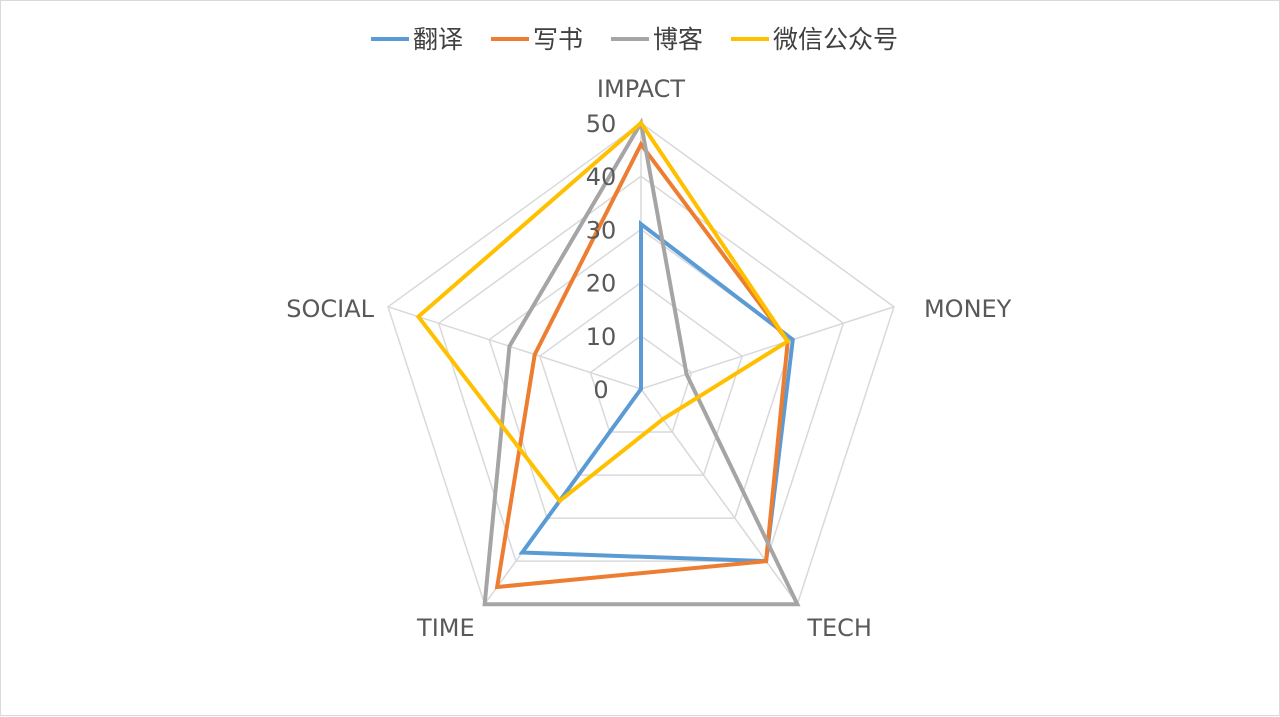 The width and height of the screenshot is (1280, 717). I want to click on axis-label-time: TIME, so click(445, 628).